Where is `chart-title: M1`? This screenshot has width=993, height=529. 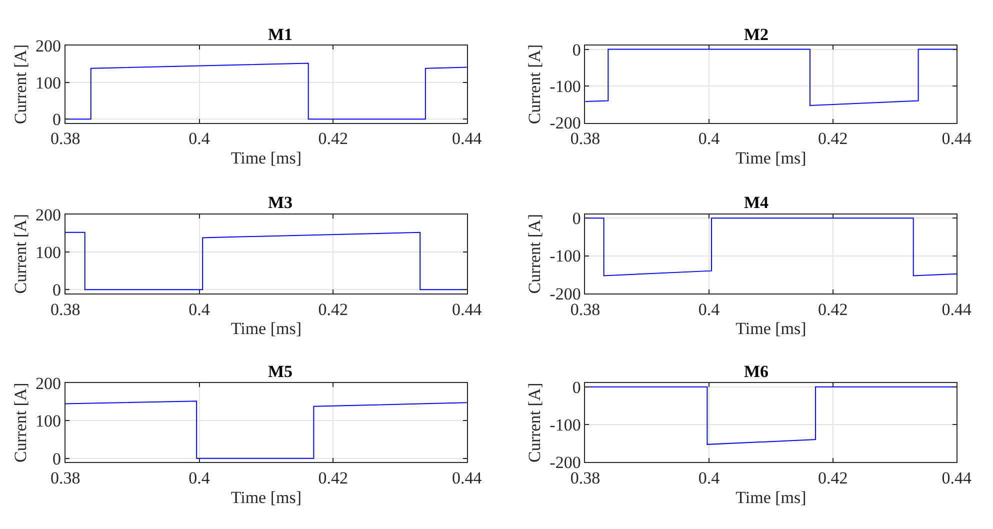
chart-title: M1 is located at coordinates (280, 34).